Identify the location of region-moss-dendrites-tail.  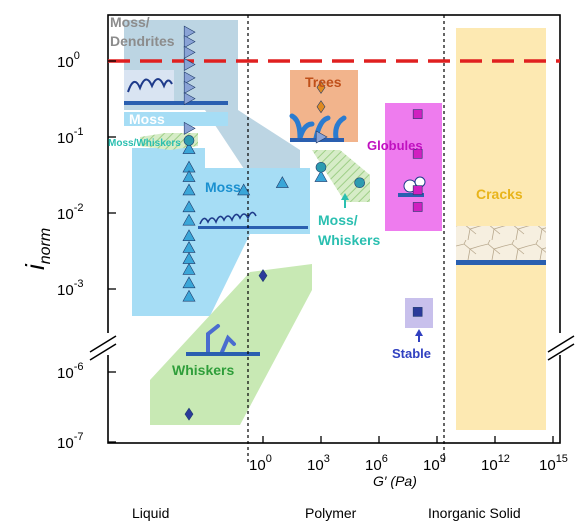
(252, 144).